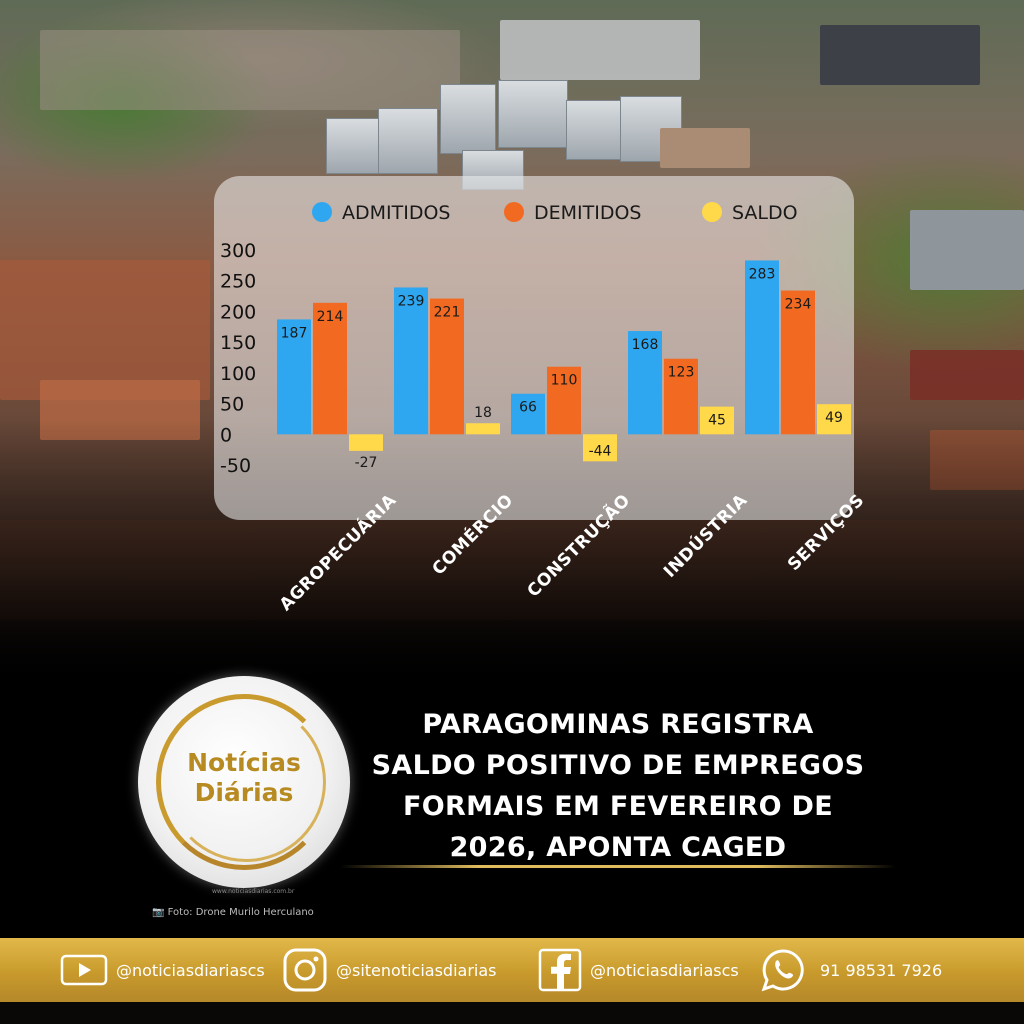  What do you see at coordinates (233, 912) in the screenshot?
I see `photo-credit: 📷 Foto: Drone Murilo Herculano` at bounding box center [233, 912].